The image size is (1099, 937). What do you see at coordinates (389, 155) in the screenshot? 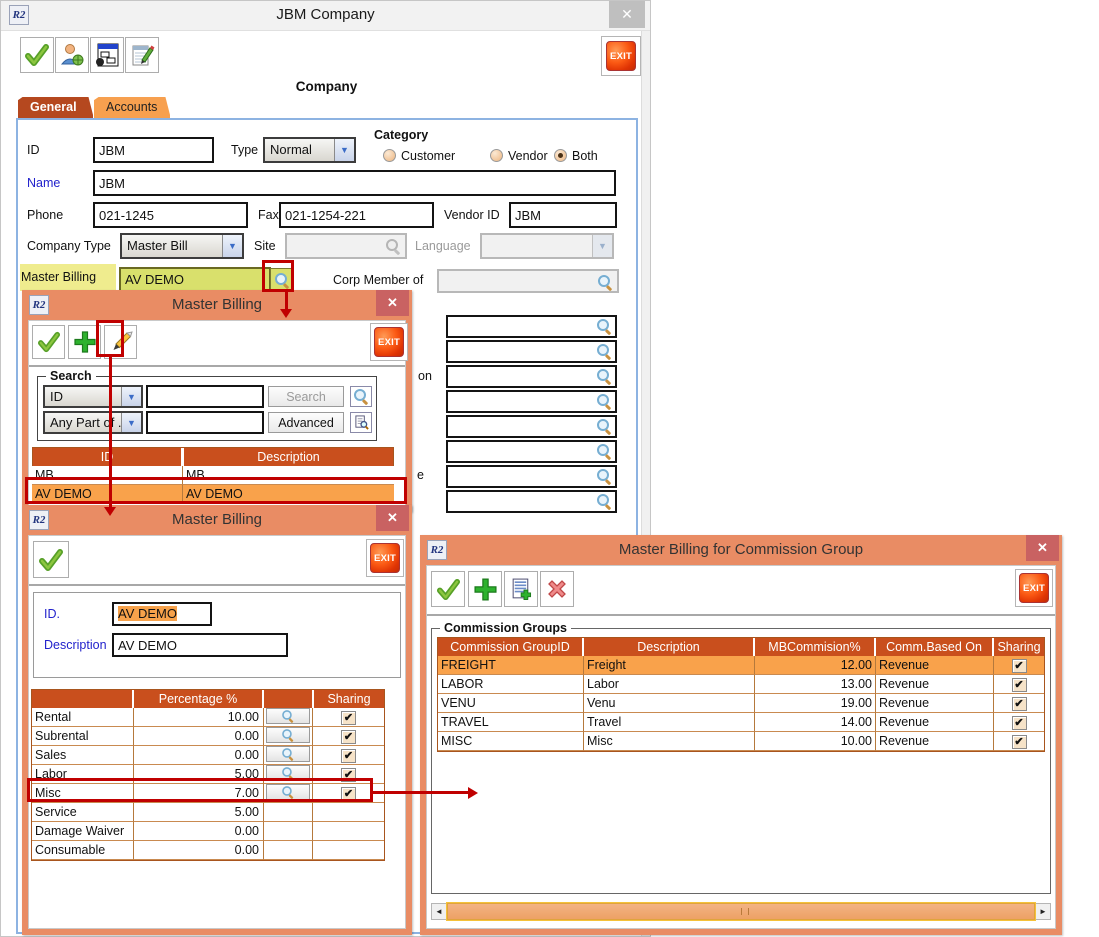
I see `radio-customer` at bounding box center [389, 155].